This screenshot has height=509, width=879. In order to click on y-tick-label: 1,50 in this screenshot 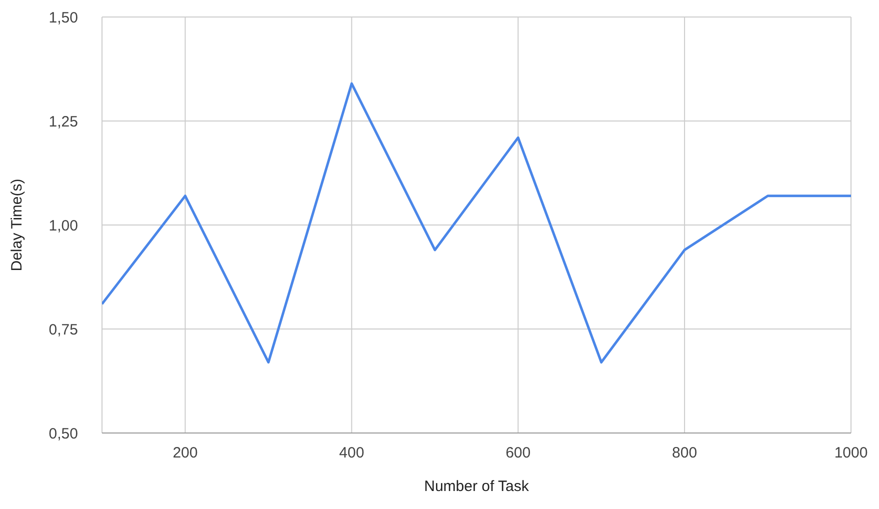, I will do `click(63, 17)`.